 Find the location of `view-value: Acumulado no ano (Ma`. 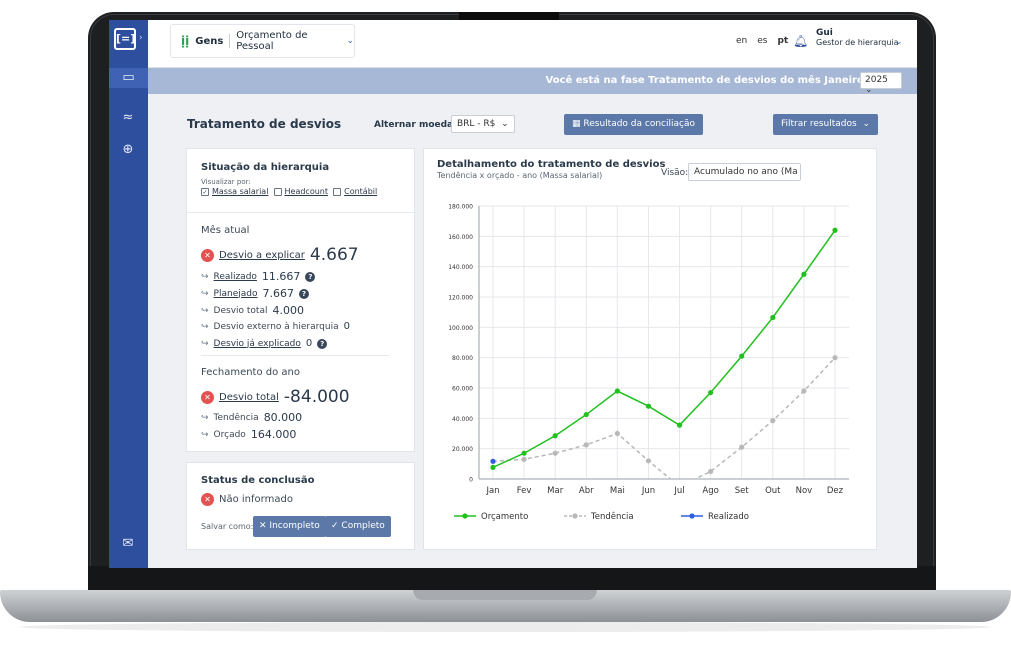

view-value: Acumulado no ano (Ma is located at coordinates (746, 172).